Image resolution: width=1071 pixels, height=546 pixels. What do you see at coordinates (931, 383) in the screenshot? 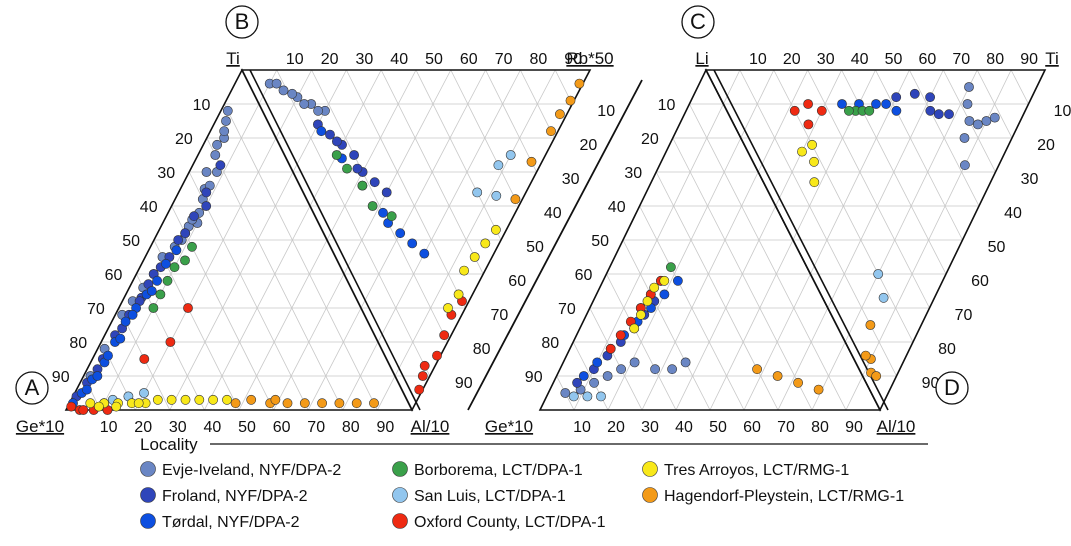
I see `tick-label: 90` at bounding box center [931, 383].